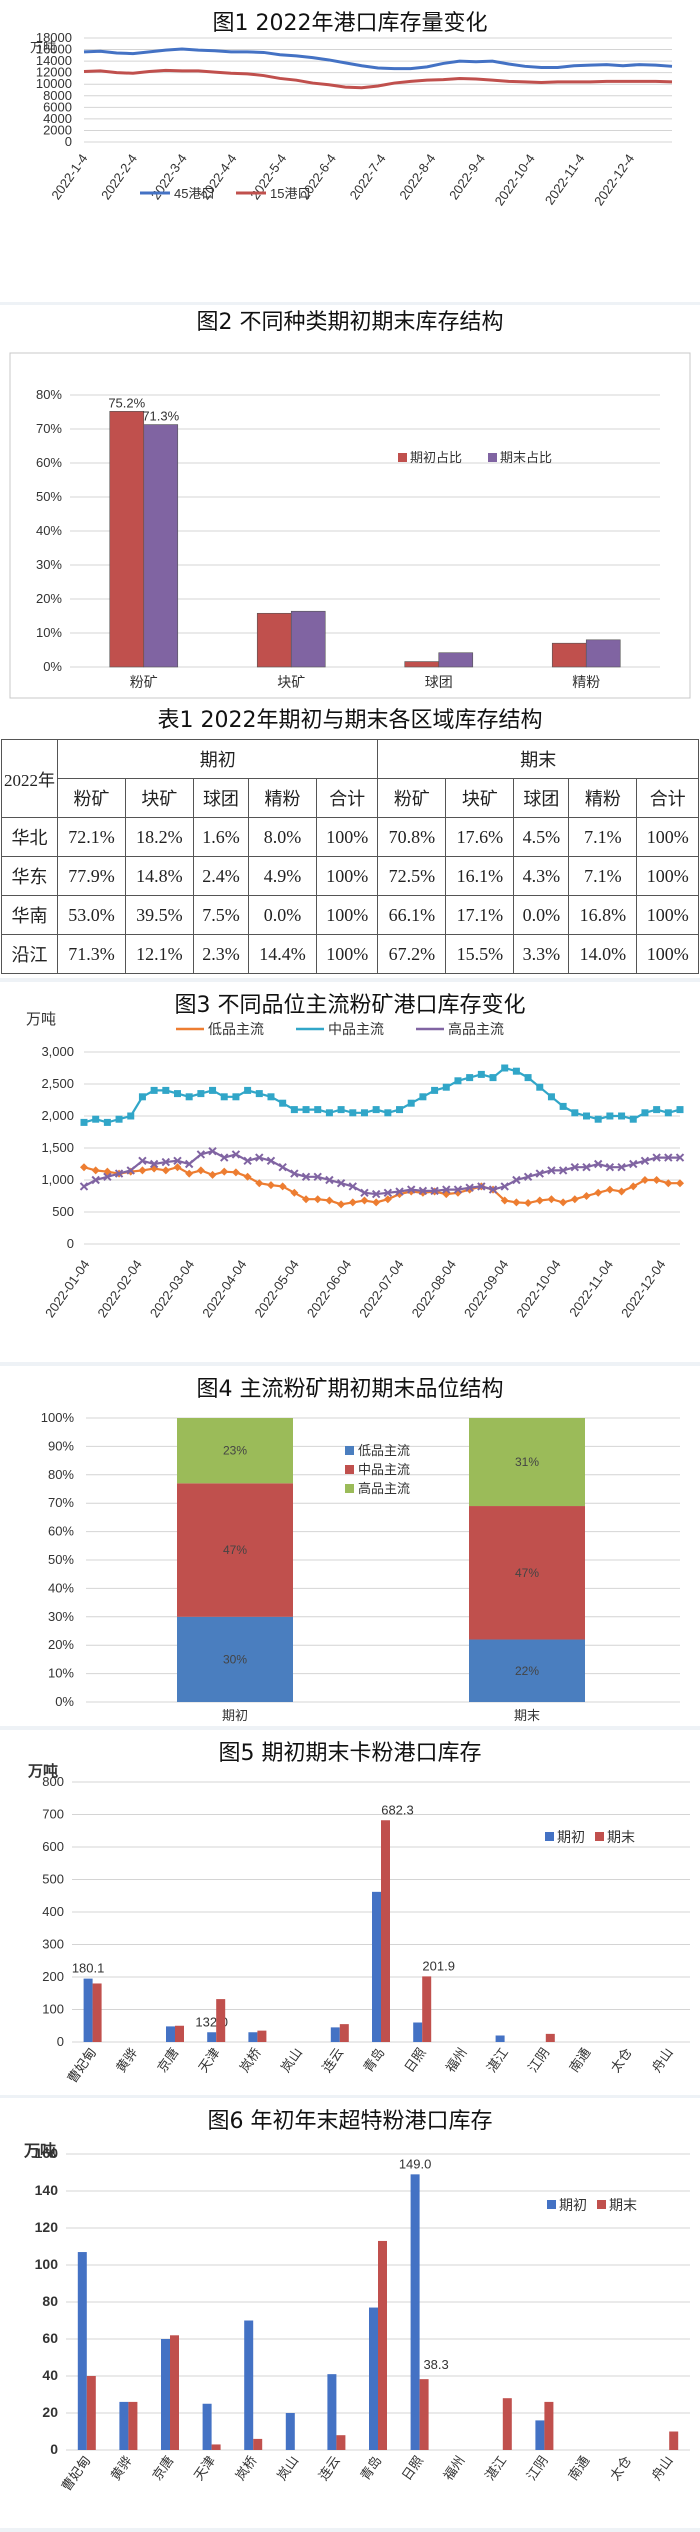 Image resolution: width=700 pixels, height=2532 pixels. Describe the element at coordinates (526, 457) in the screenshot. I see `legend-label-closing-share: 期末占比` at that location.